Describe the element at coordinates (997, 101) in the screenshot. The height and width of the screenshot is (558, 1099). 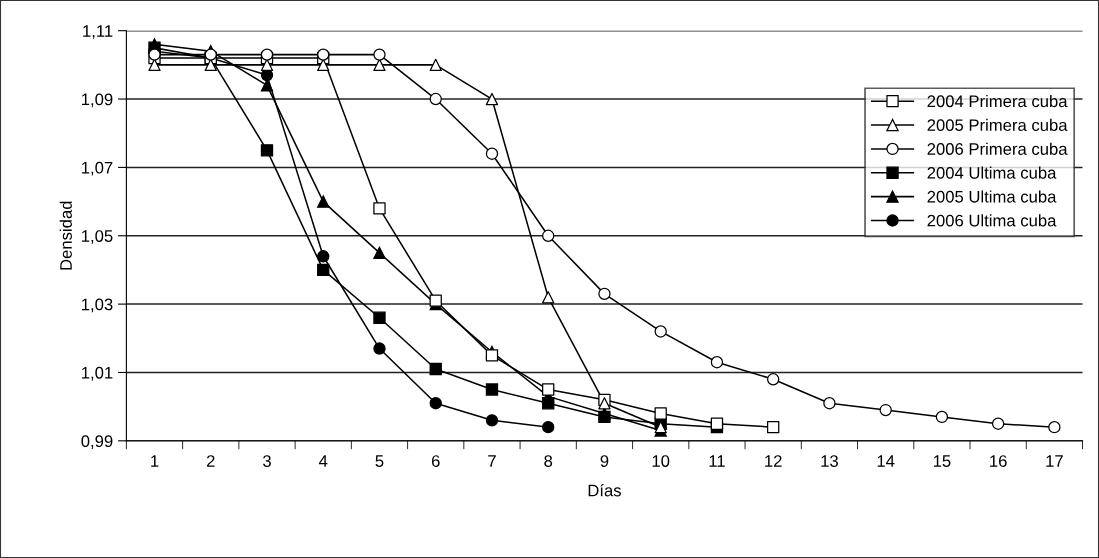
I see `legend-label: 2004 Primera cuba` at that location.